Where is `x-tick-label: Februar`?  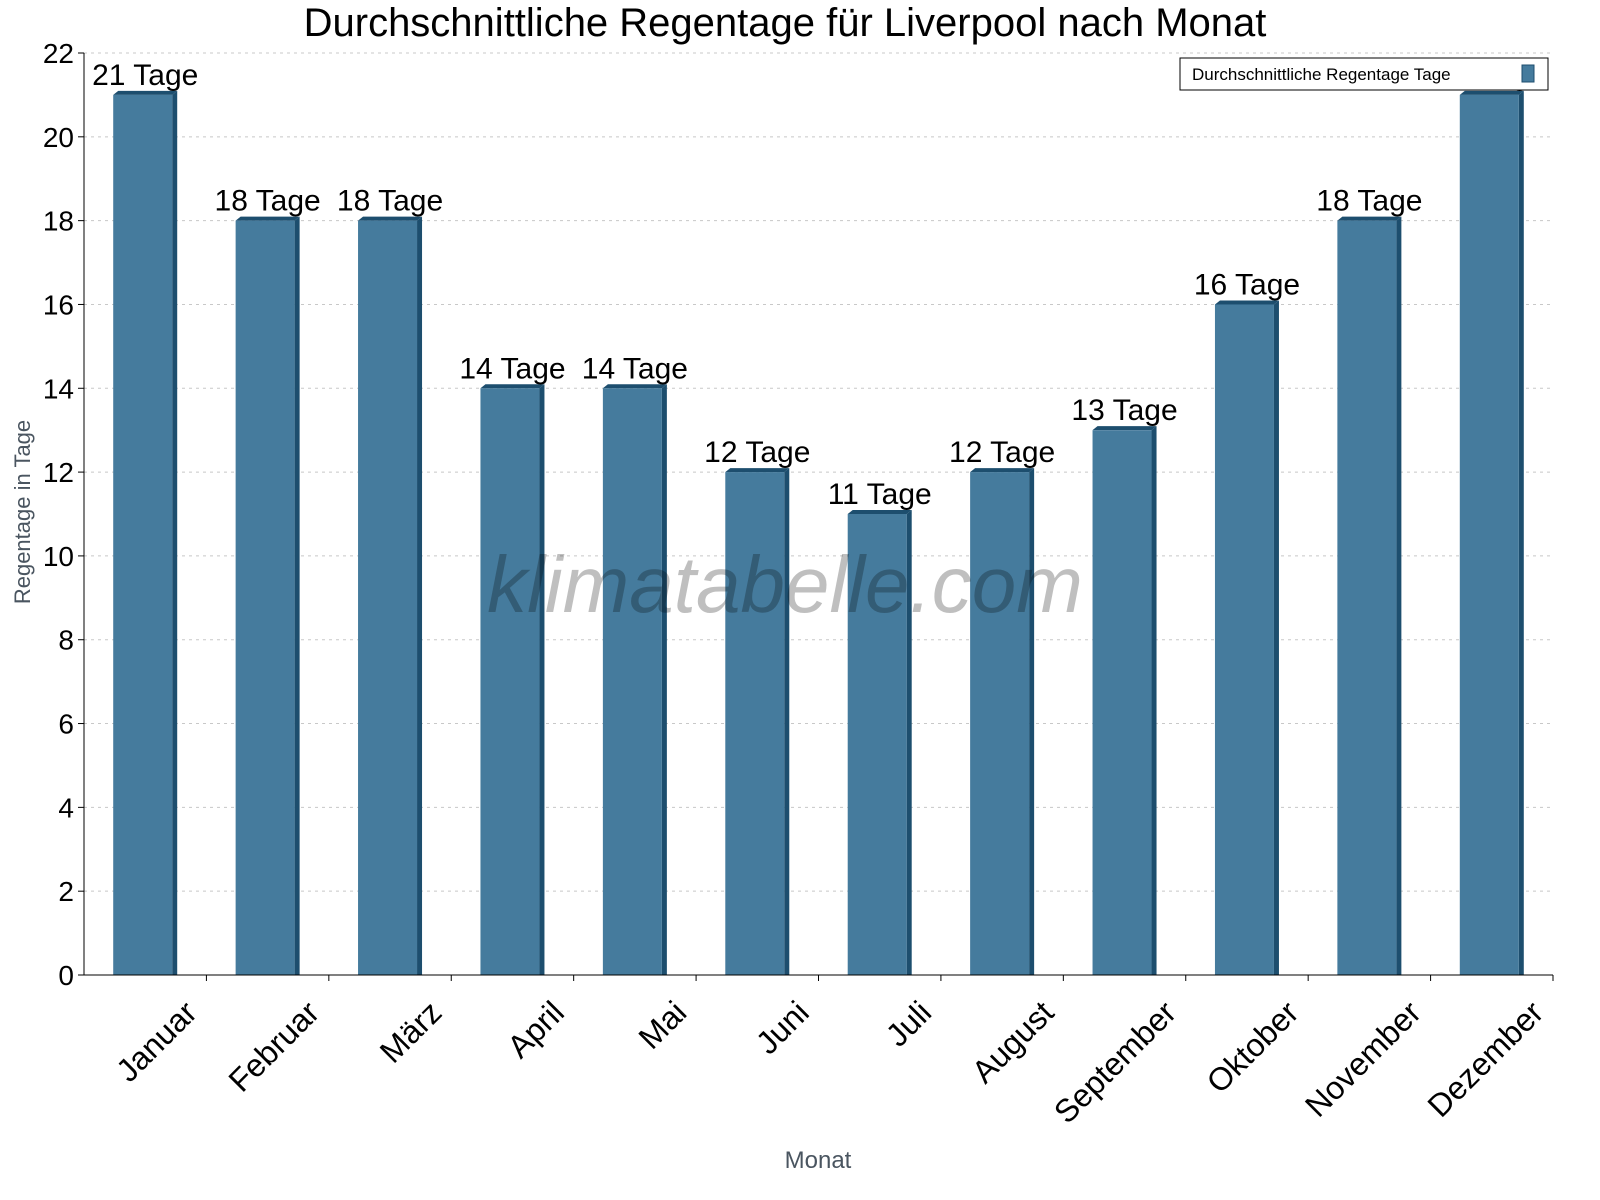
x-tick-label: Februar is located at coordinates (273, 1046).